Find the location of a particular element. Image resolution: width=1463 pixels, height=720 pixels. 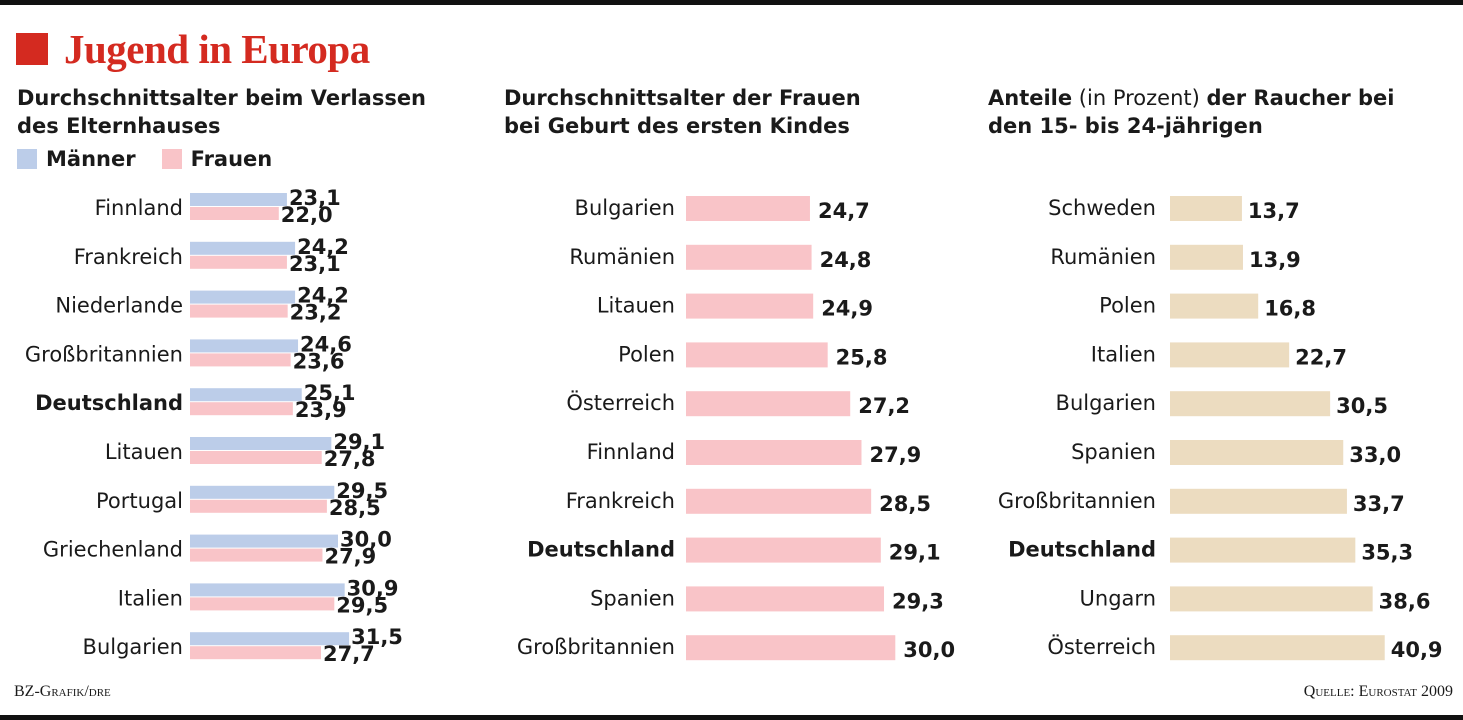

chart3-category-label: Spanien is located at coordinates (1113, 452).